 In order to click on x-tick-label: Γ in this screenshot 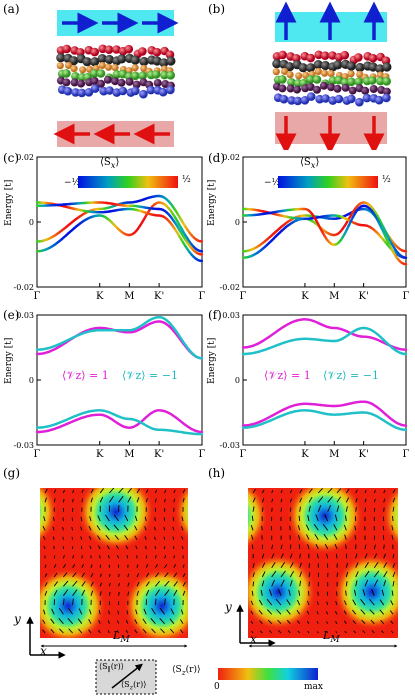, I will do `click(202, 296)`.